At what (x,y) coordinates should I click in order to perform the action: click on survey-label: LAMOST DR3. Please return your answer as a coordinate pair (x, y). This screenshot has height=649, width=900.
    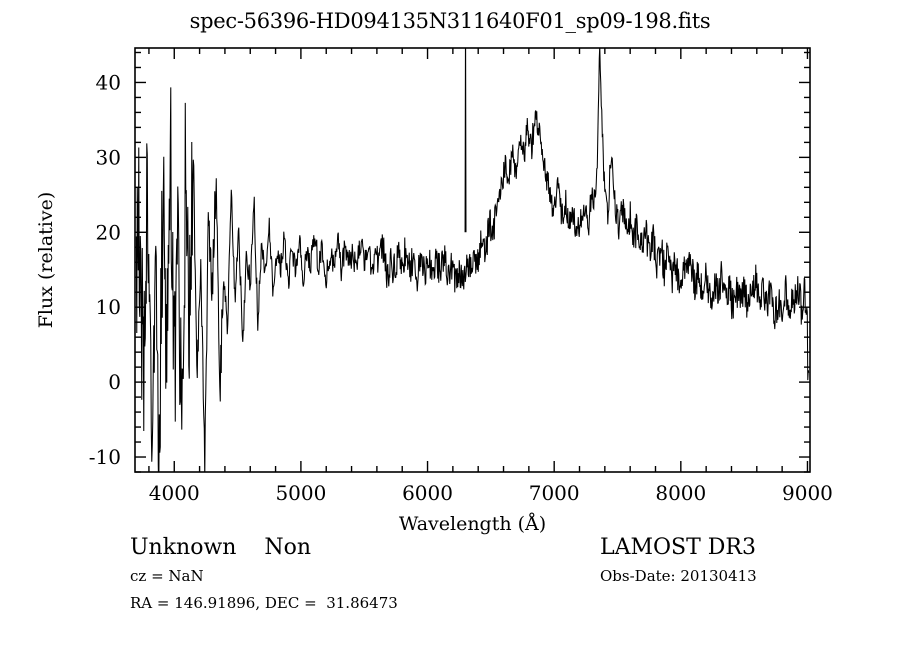
    Looking at the image, I should click on (678, 547).